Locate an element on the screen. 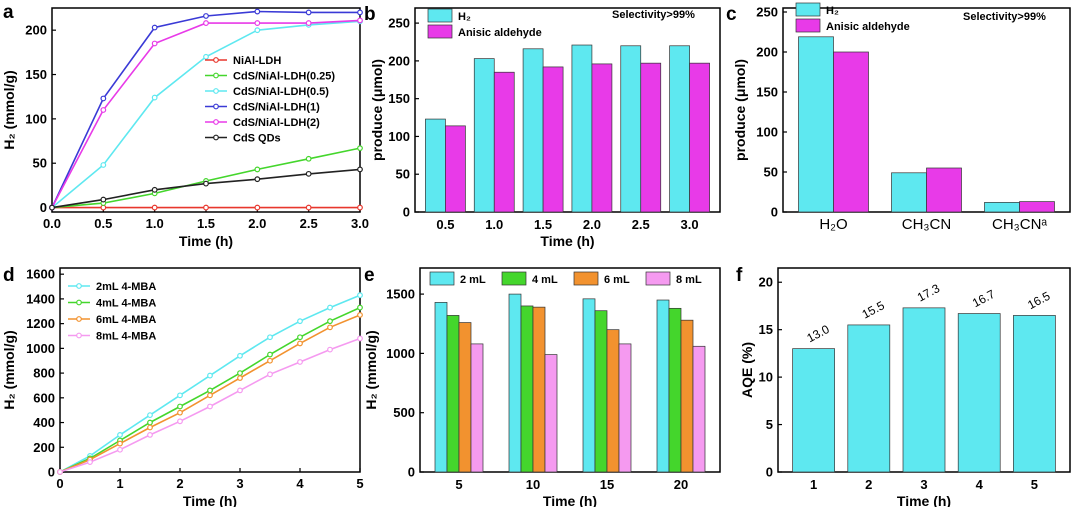 This screenshot has height=507, width=1080. chart-title: Selectivity>99% is located at coordinates (1004, 17).